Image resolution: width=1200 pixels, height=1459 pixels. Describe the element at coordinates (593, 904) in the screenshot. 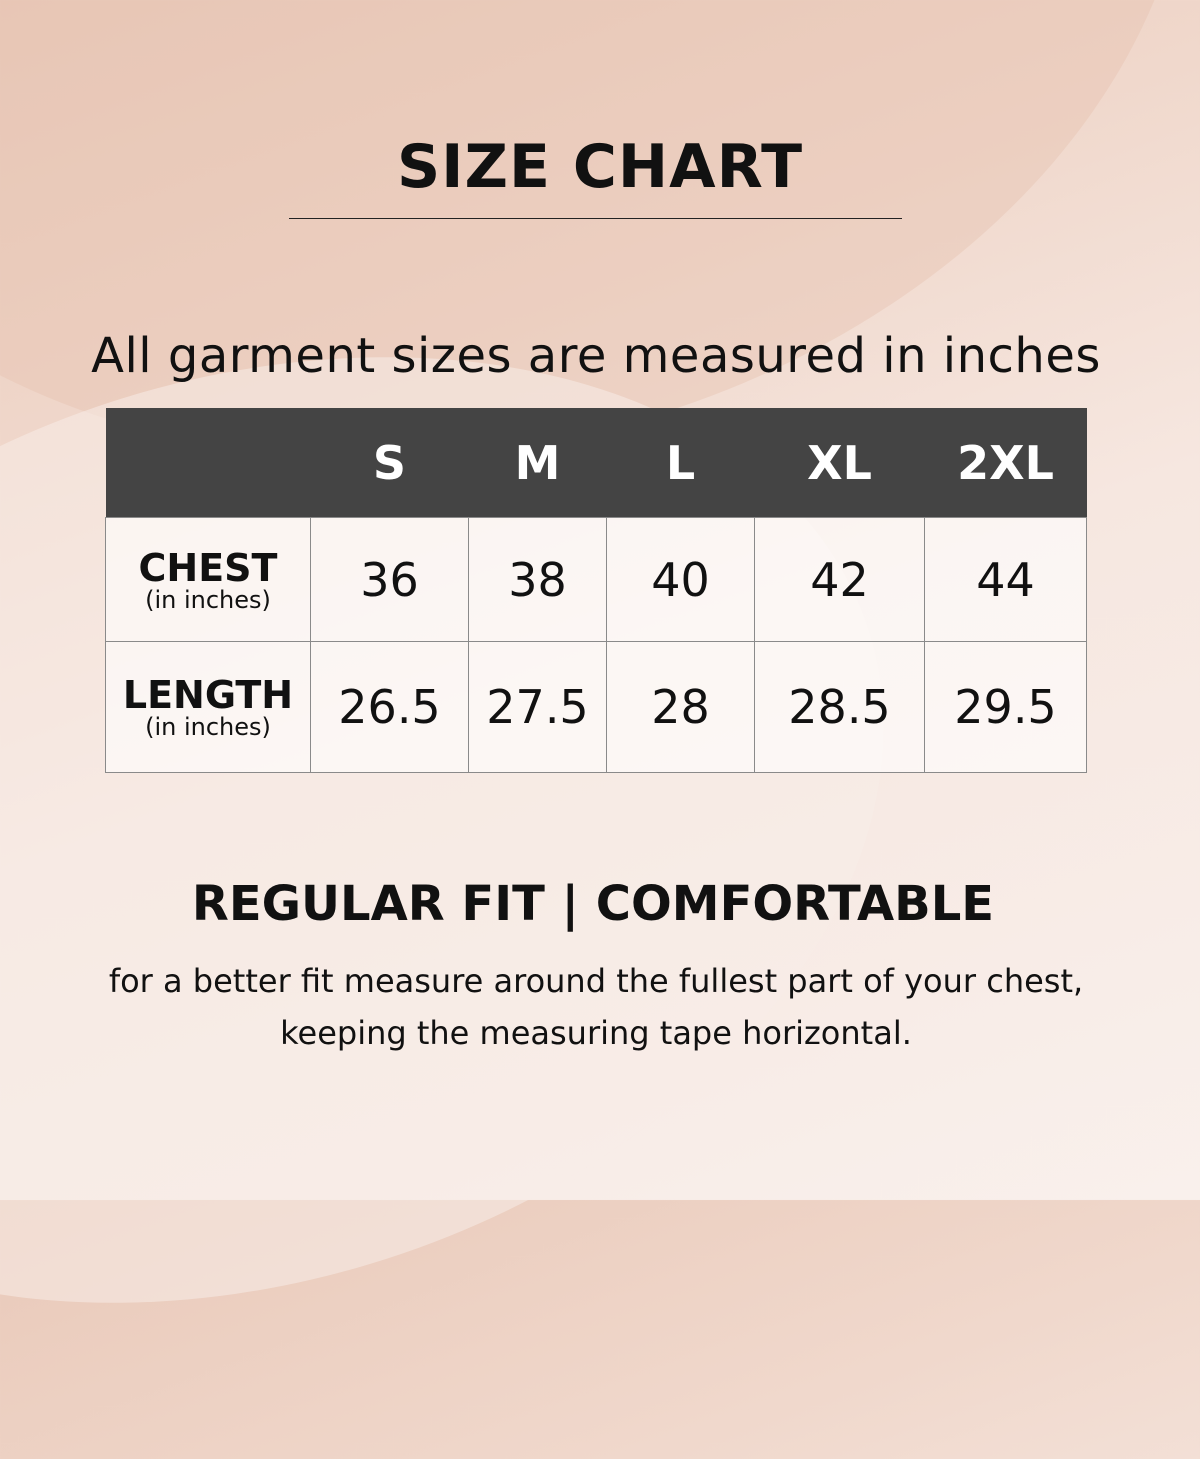

I see `fit-heading: REGULAR FIT | COMFORTABLE` at that location.